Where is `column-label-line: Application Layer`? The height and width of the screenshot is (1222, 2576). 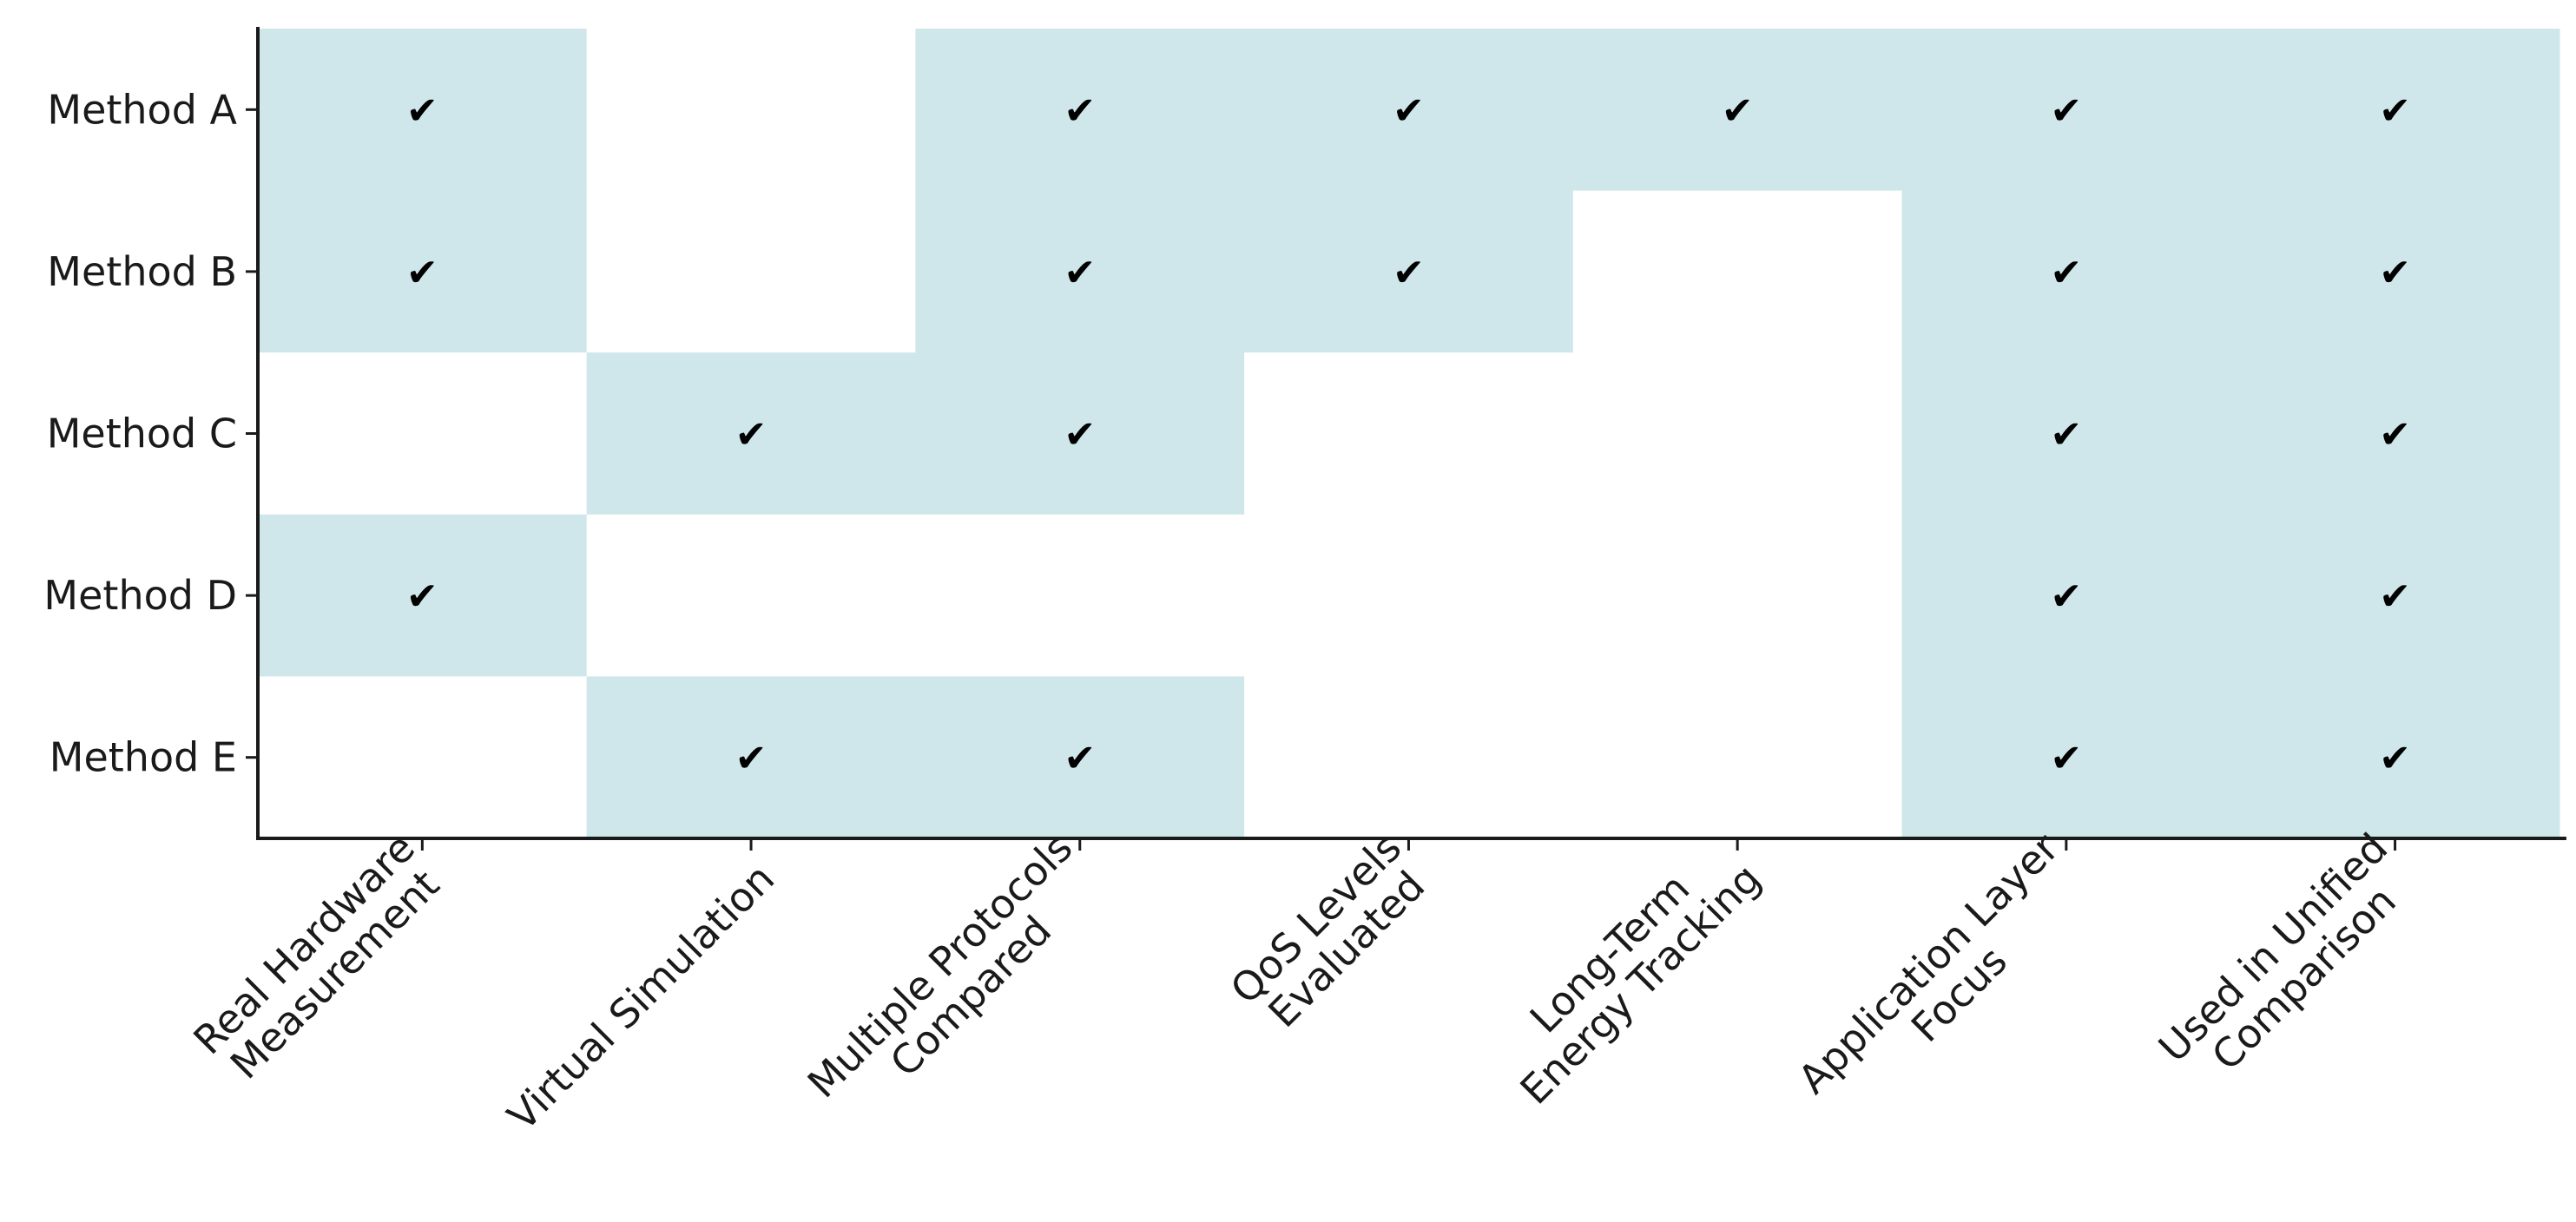 column-label-line: Application Layer is located at coordinates (1928, 964).